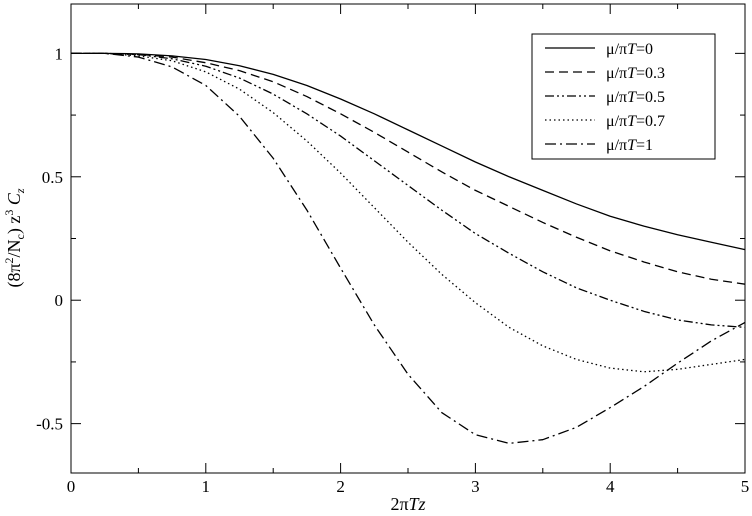 This screenshot has height=516, width=752. What do you see at coordinates (635, 97) in the screenshot?
I see `legend-label-3: μ/πT=0.5` at bounding box center [635, 97].